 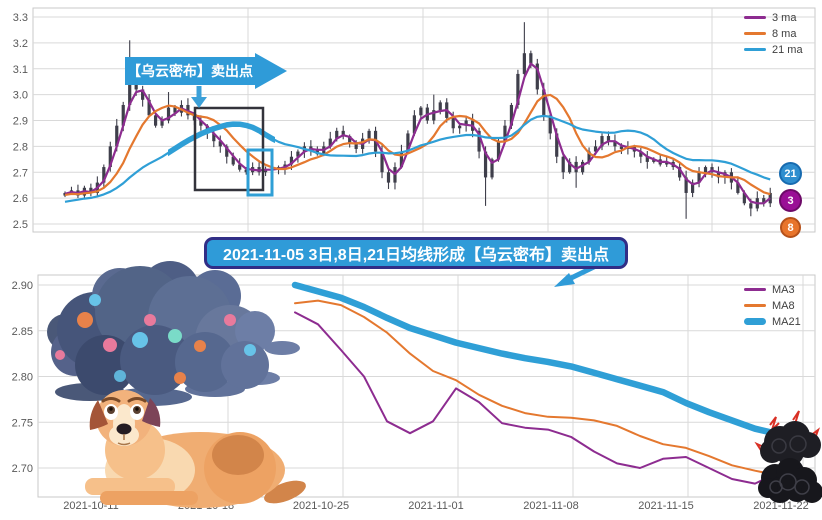 What do you see at coordinates (787, 49) in the screenshot?
I see `legend-label: 21 ma` at bounding box center [787, 49].